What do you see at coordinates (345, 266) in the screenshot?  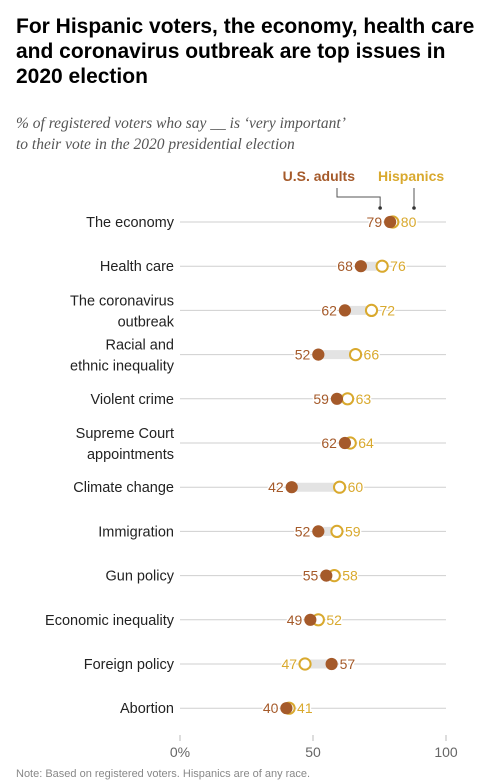 I see `value-label-us-adults: 68` at bounding box center [345, 266].